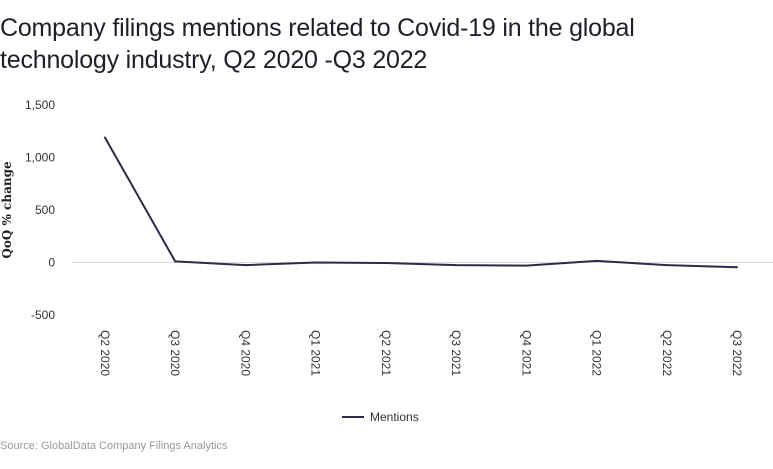 The image size is (773, 469). I want to click on y-tick-label: 500, so click(45, 210).